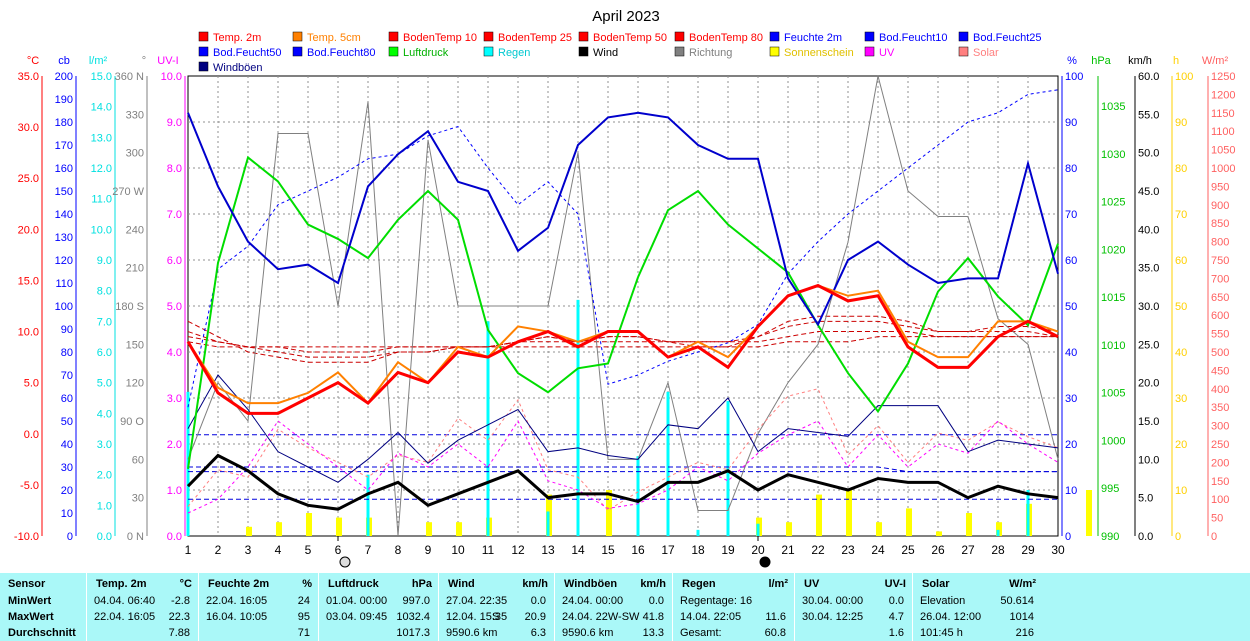 The image size is (1250, 641). What do you see at coordinates (67, 491) in the screenshot?
I see `axis-tick-label: 20` at bounding box center [67, 491].